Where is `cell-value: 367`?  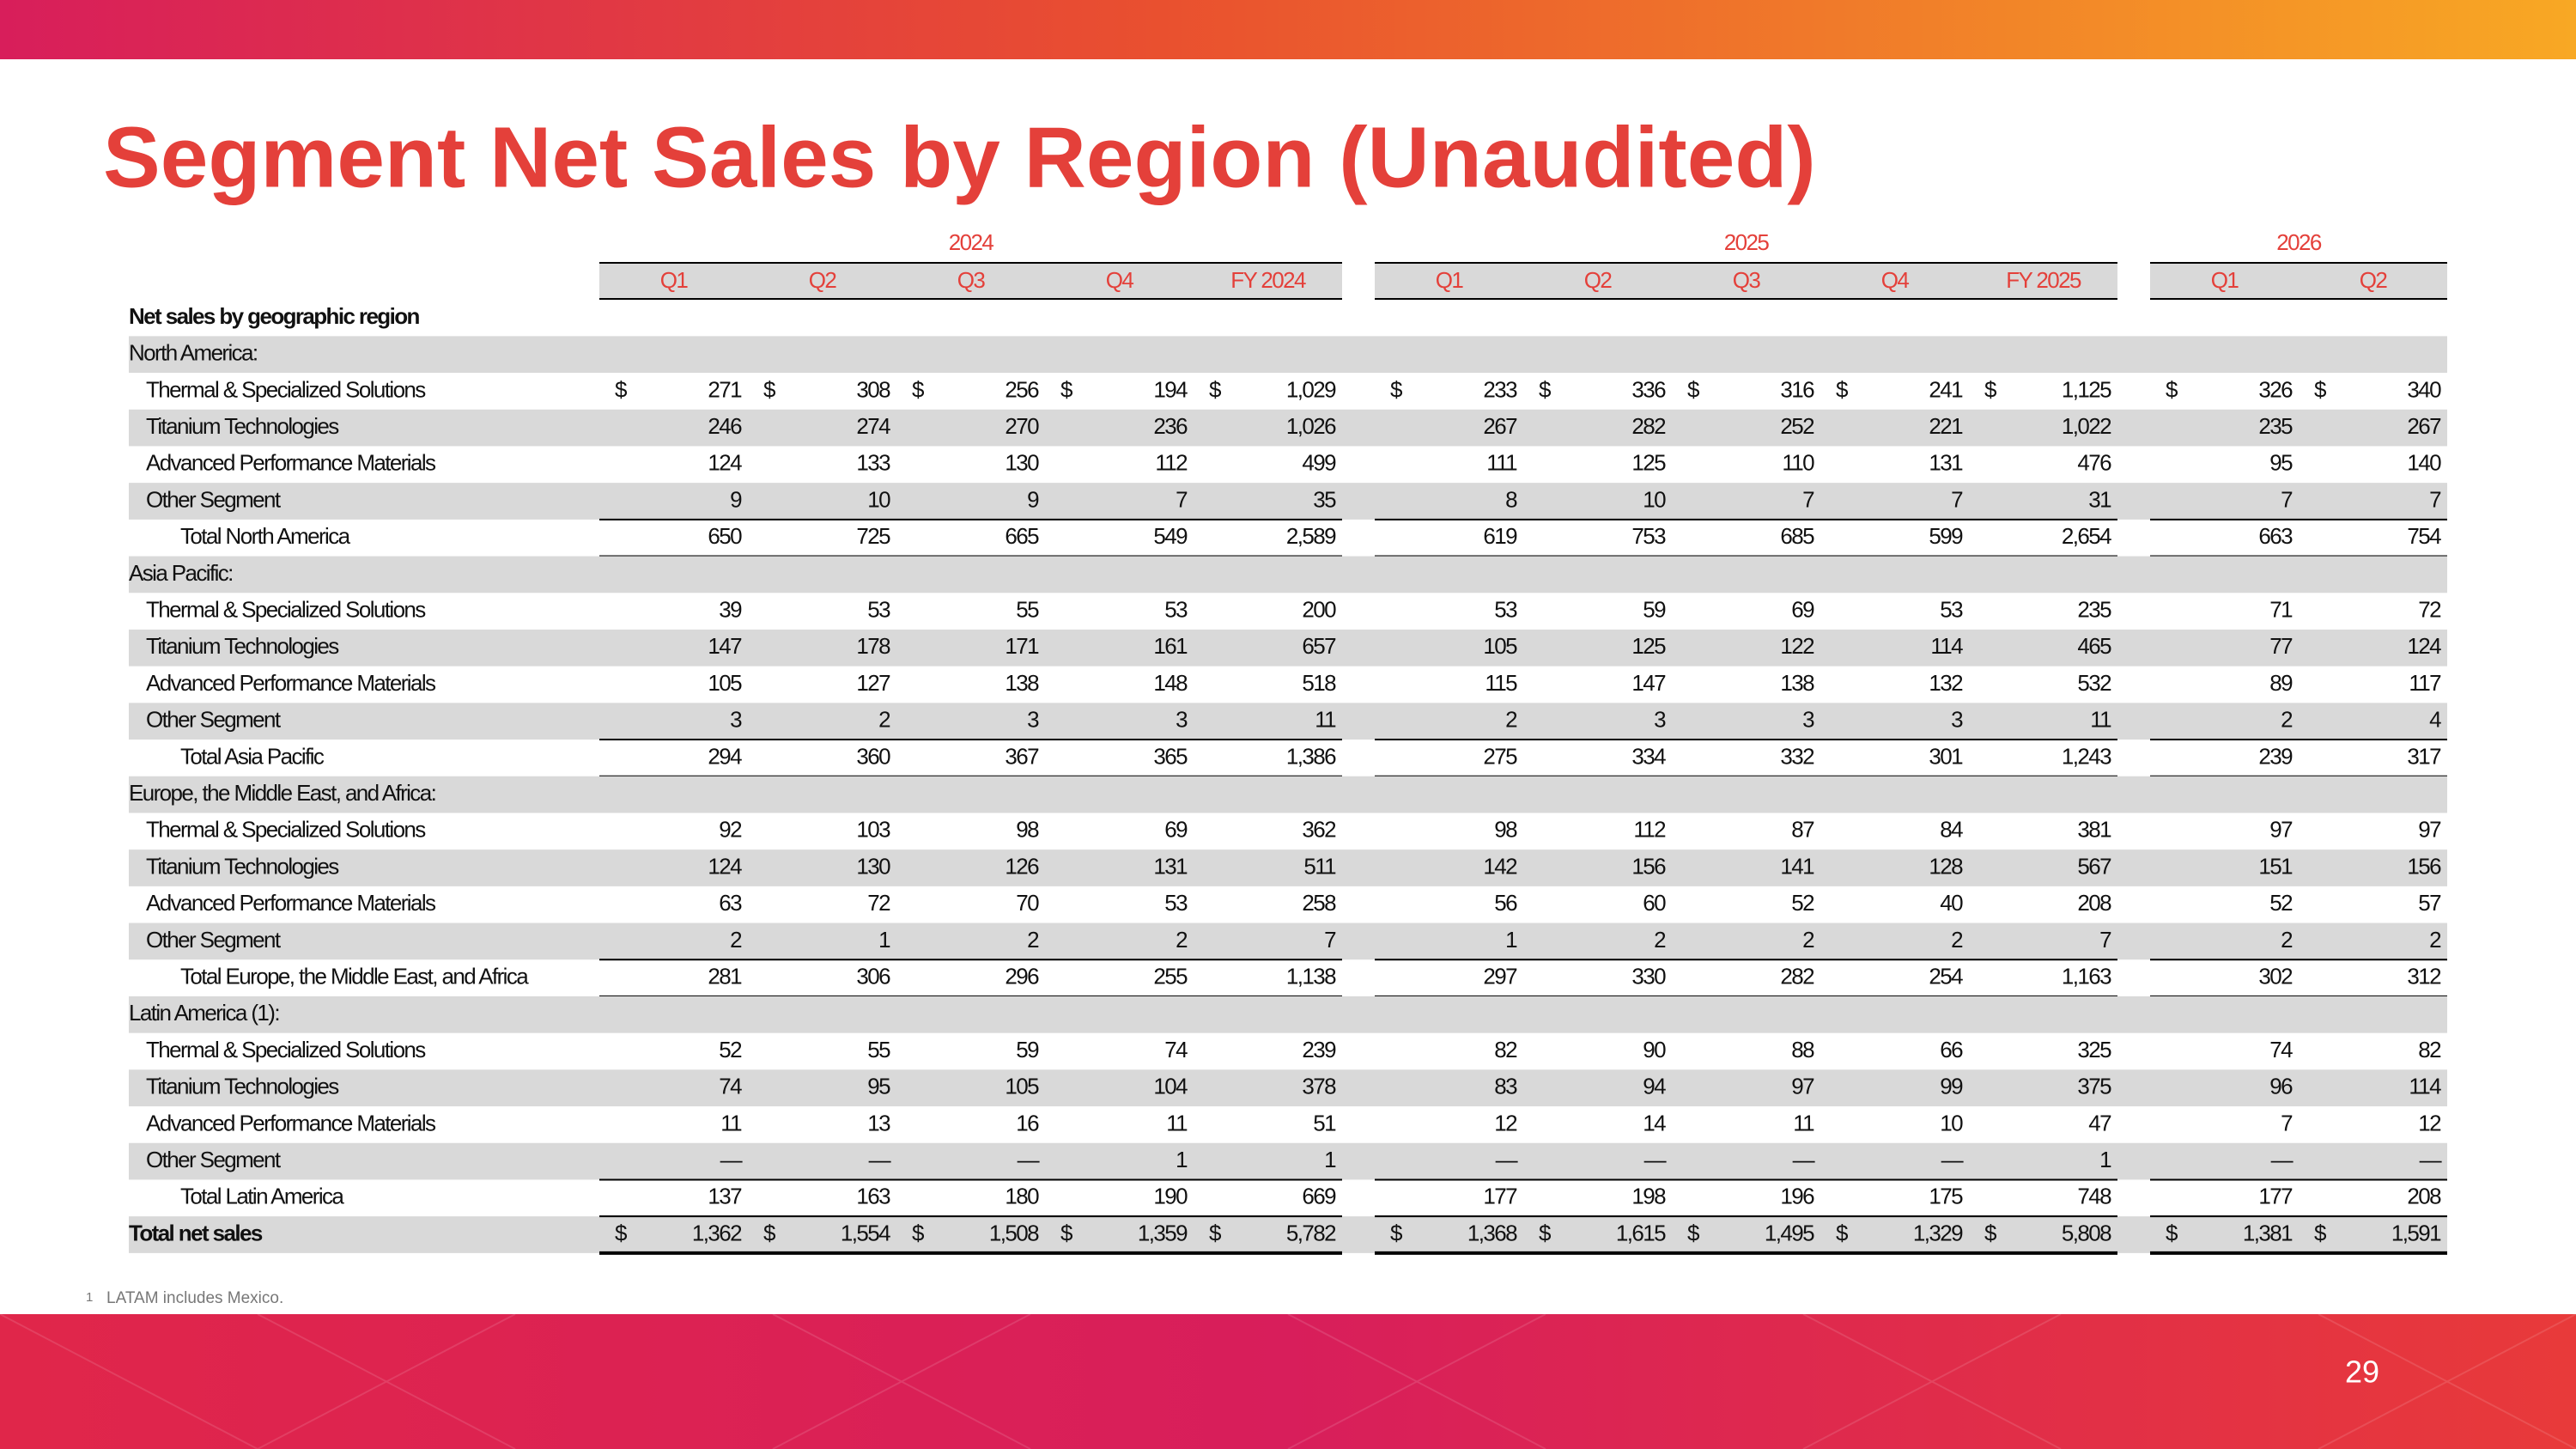
cell-value: 367 is located at coordinates (1022, 756).